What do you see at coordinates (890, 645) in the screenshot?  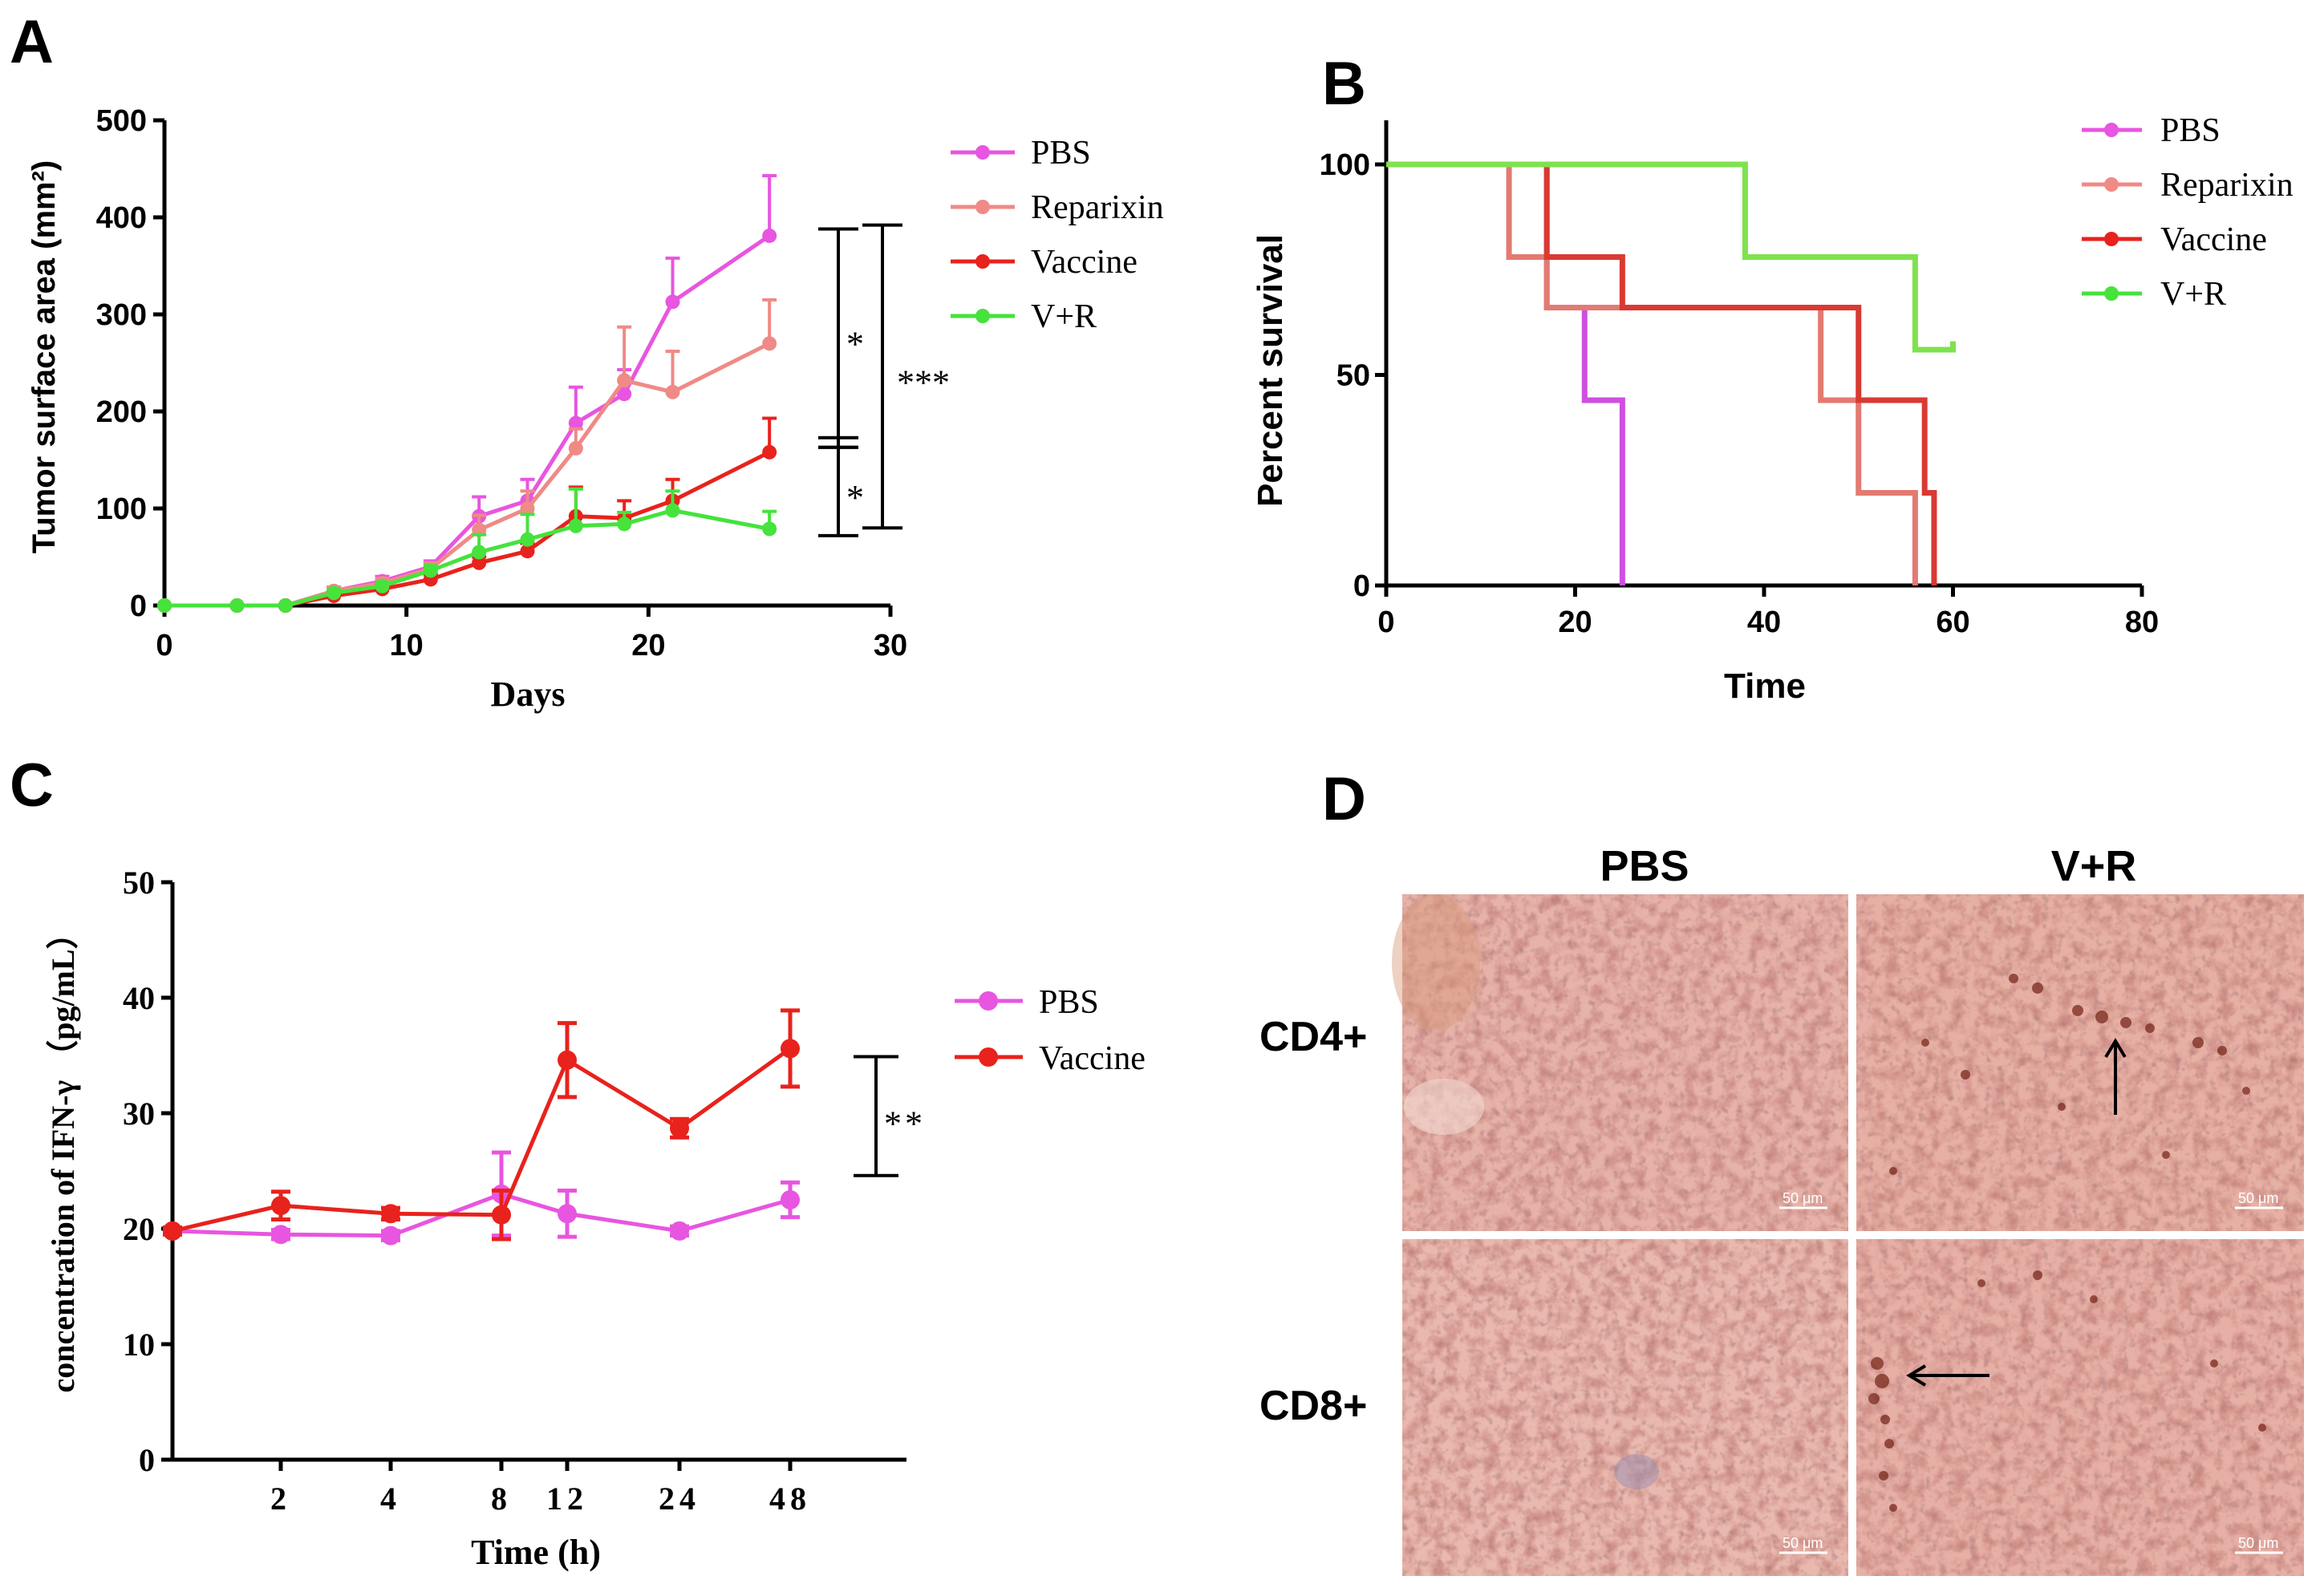 I see `x-tick-label: 30` at bounding box center [890, 645].